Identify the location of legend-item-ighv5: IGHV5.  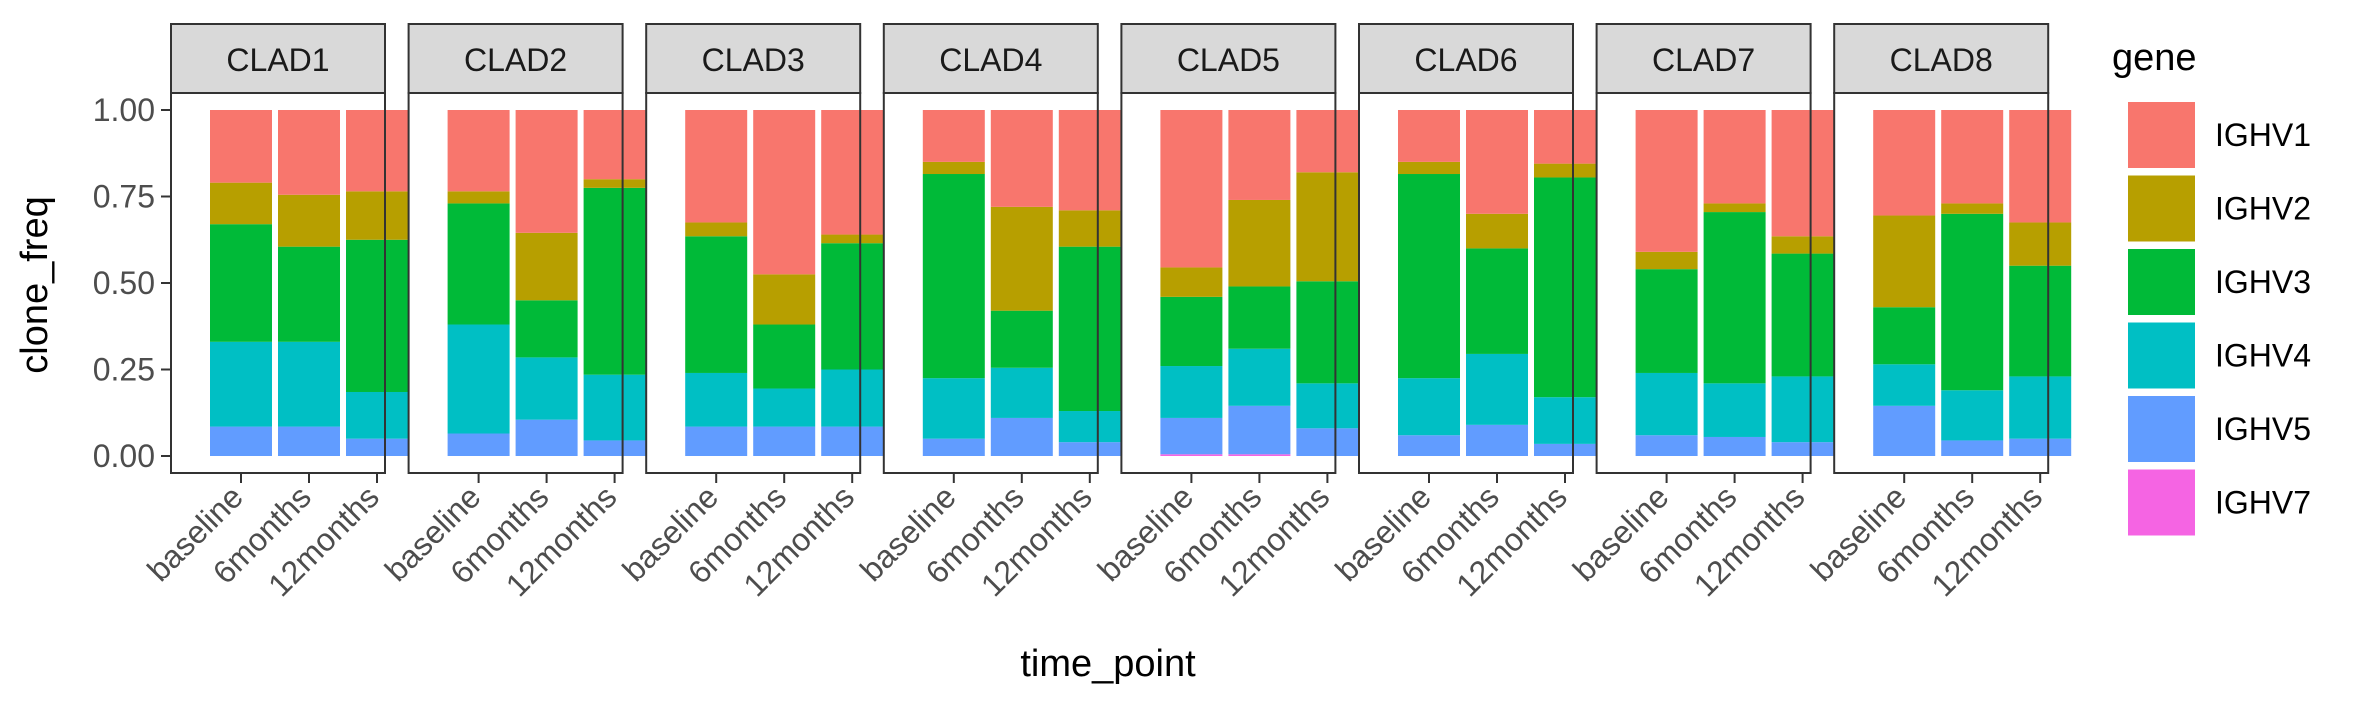
(2219, 429).